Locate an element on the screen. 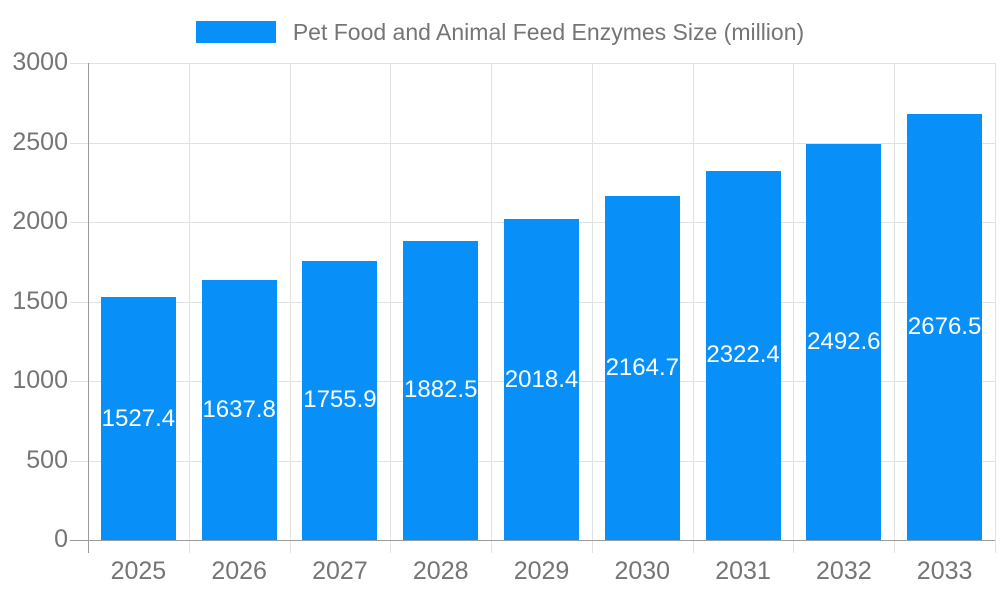 This screenshot has width=1000, height=600. bar-value-label: 1637.8 is located at coordinates (239, 409).